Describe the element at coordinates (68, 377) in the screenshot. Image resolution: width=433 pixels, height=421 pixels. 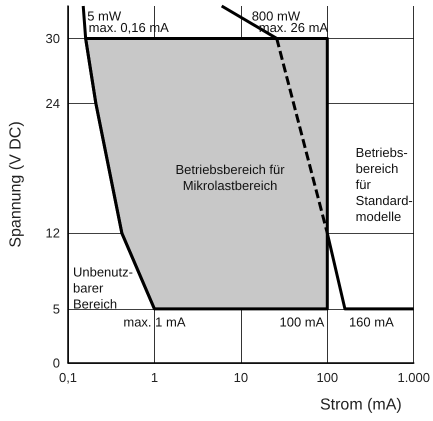
I see `x-tick-label: 0,1` at that location.